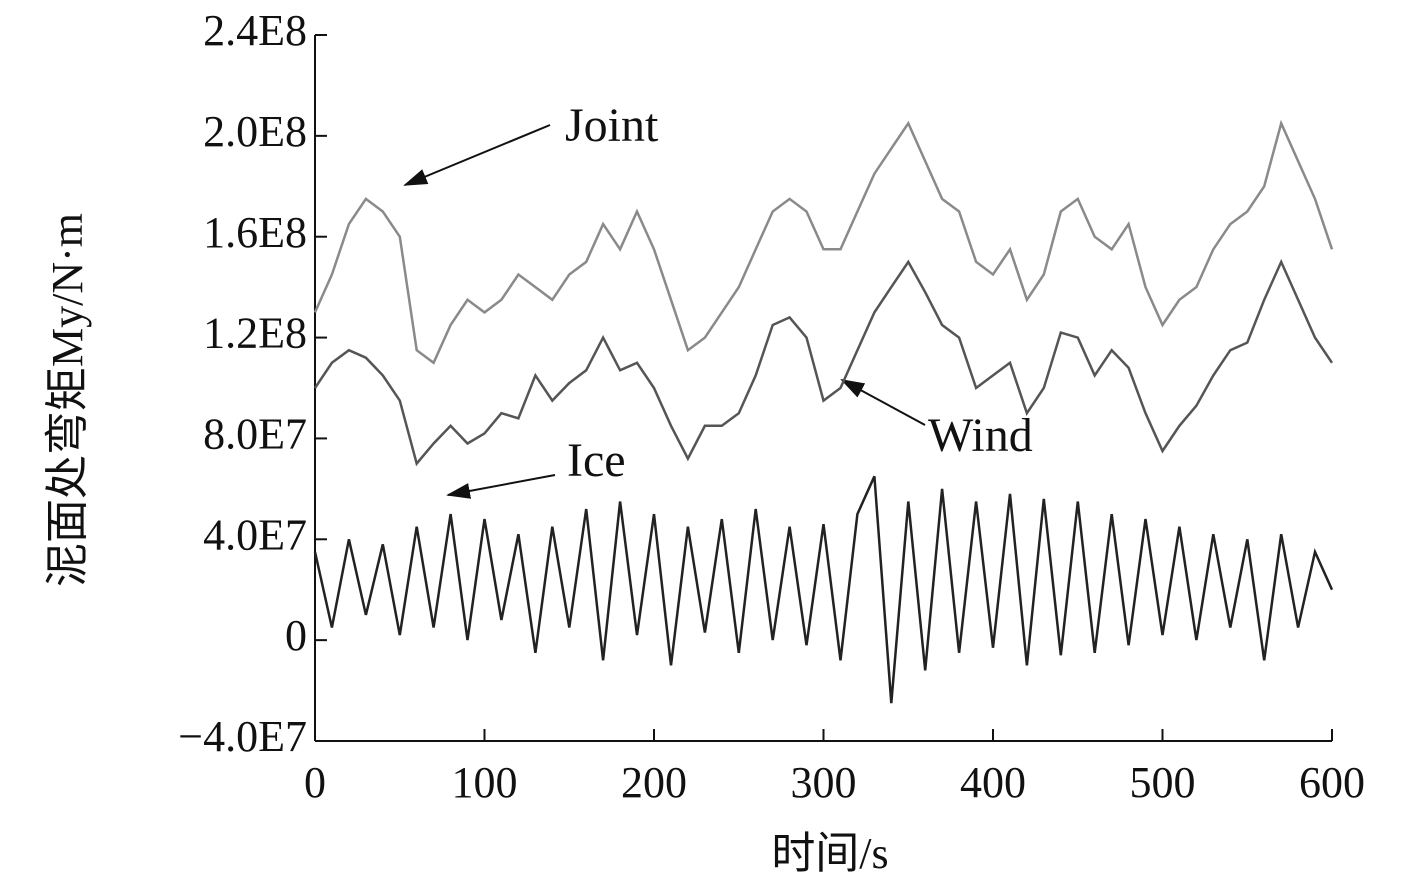  Describe the element at coordinates (980, 435) in the screenshot. I see `annotation: Wind` at that location.